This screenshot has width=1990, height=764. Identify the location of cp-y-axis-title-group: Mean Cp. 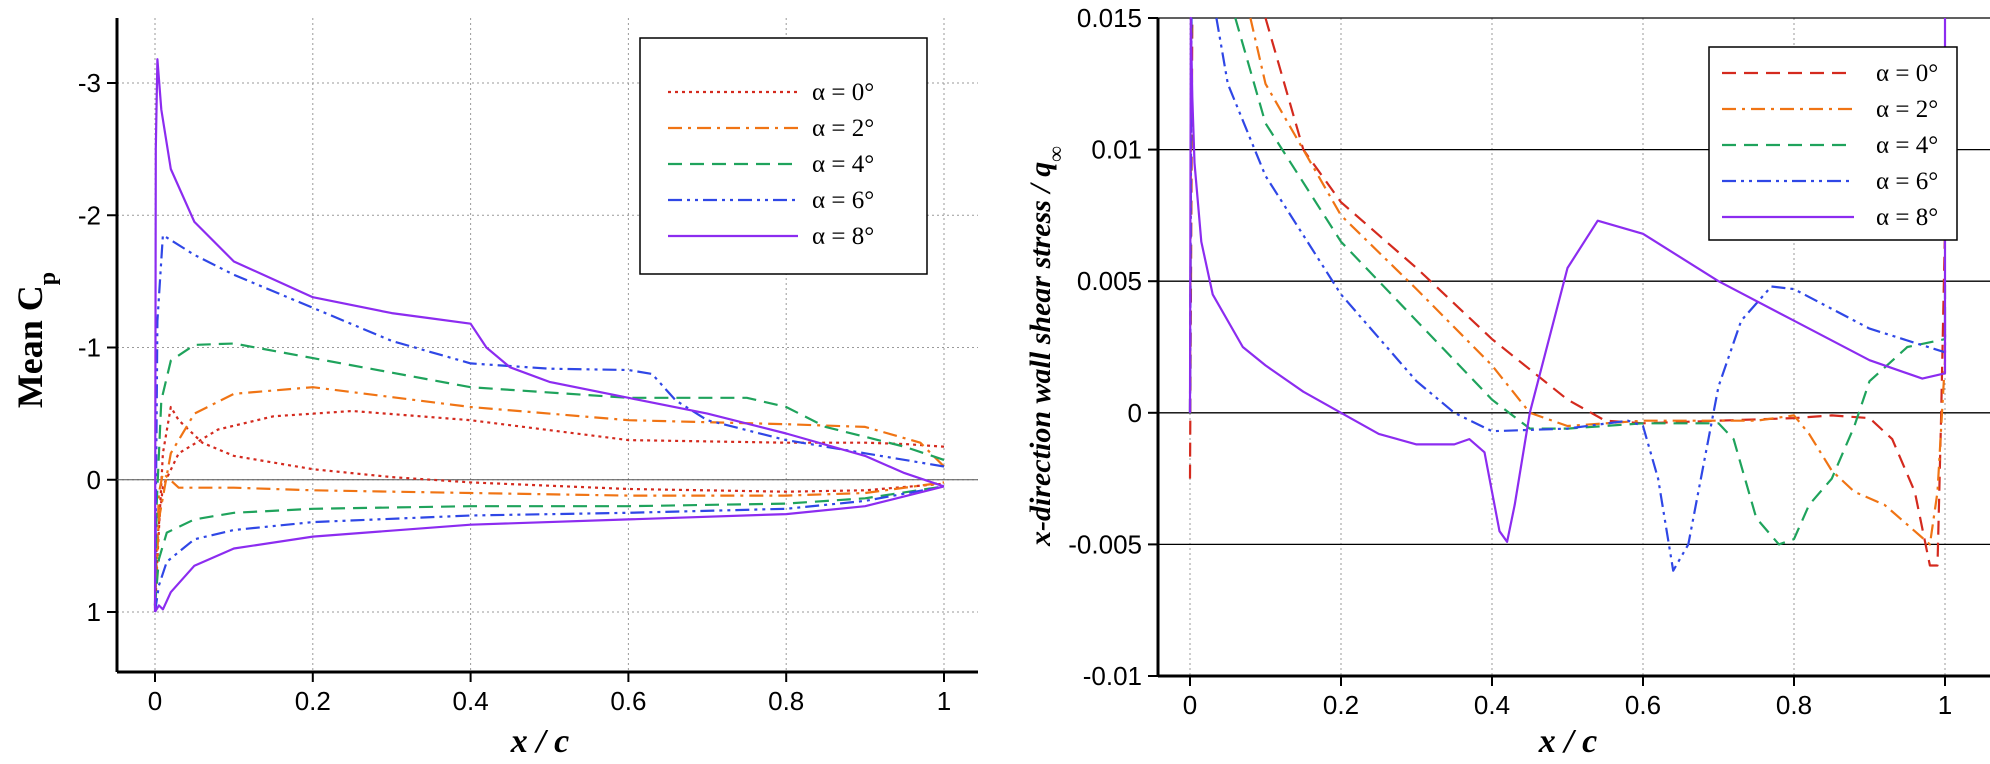
(35, 340).